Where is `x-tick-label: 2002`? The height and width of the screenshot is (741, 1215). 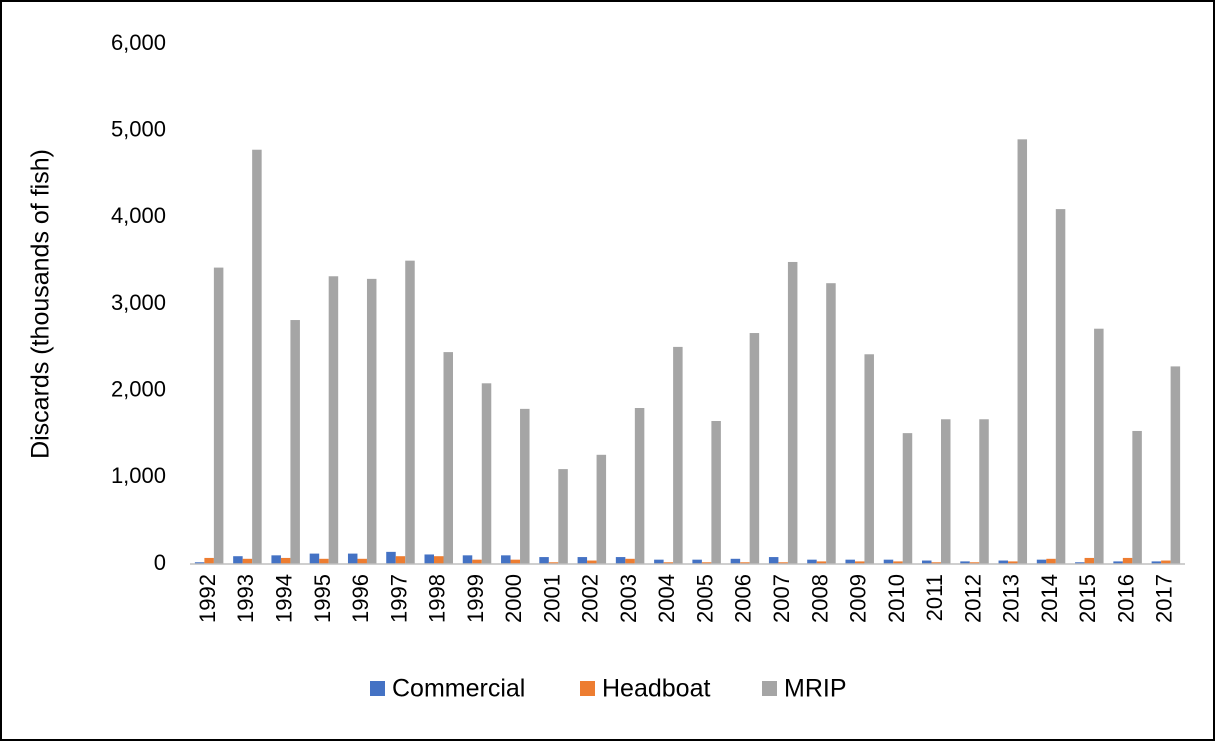 x-tick-label: 2002 is located at coordinates (590, 598).